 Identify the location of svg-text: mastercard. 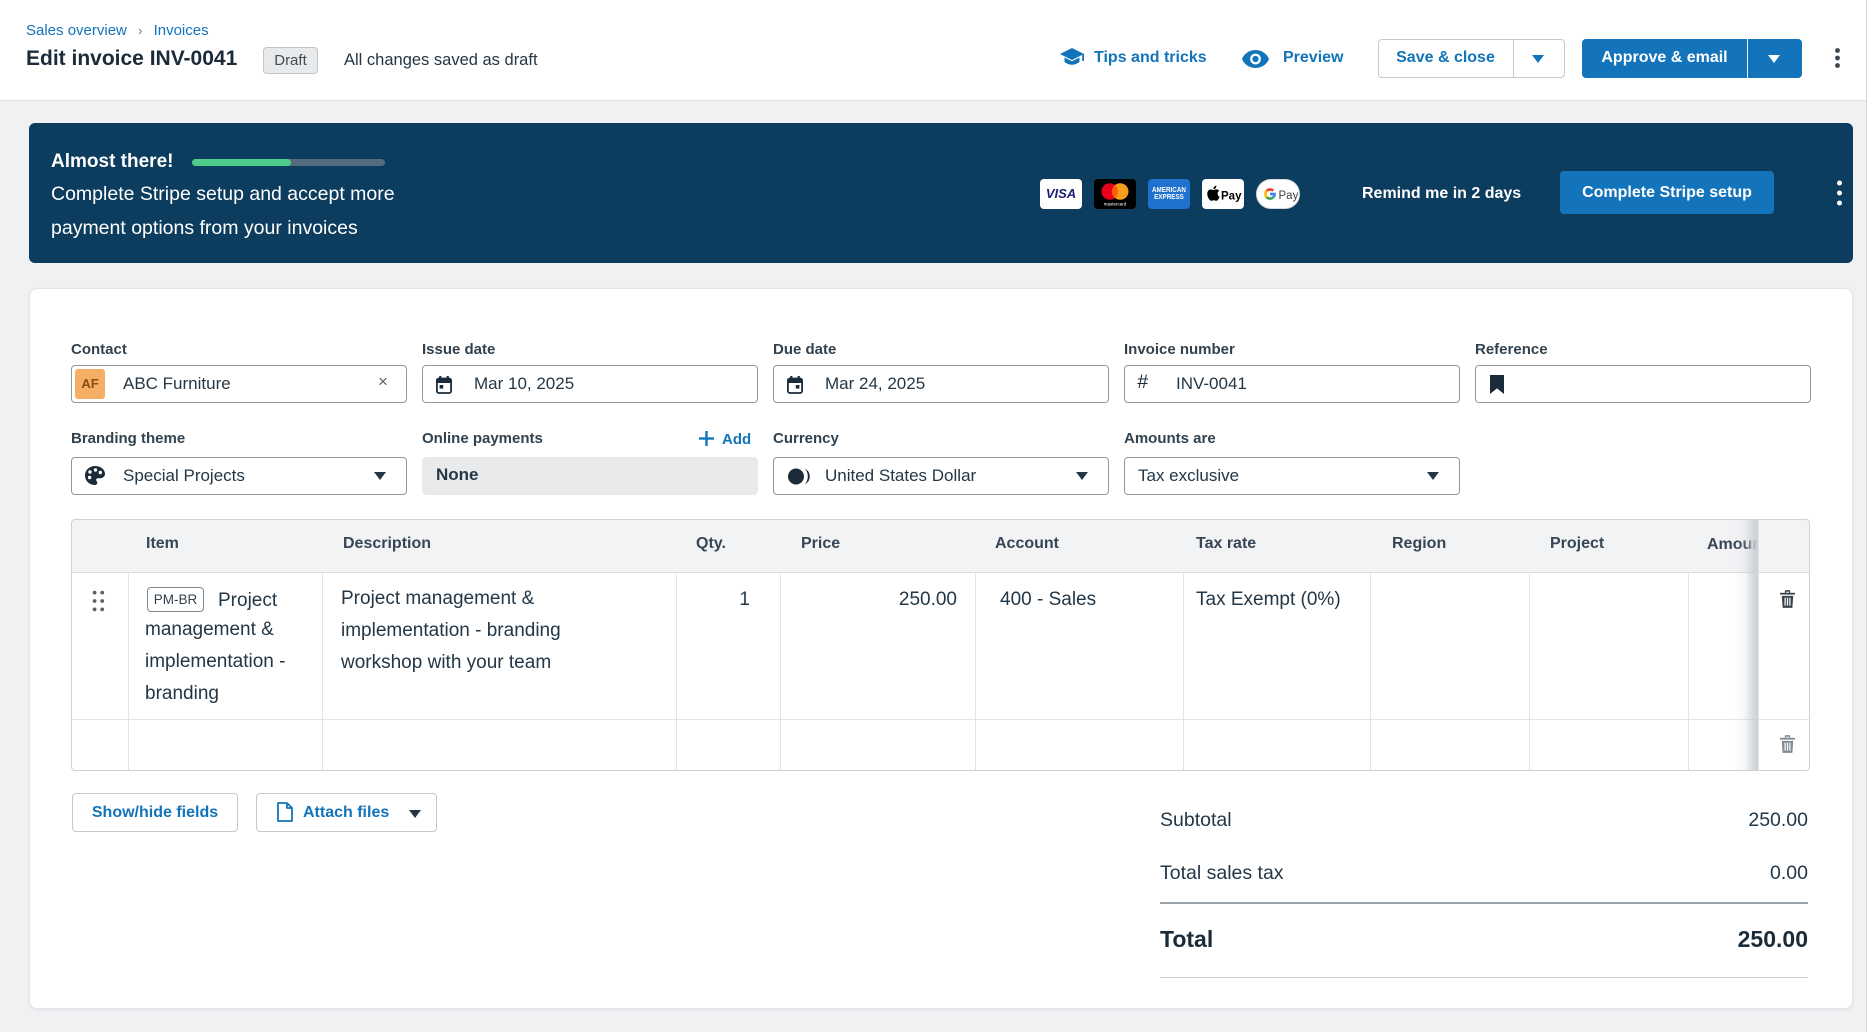
(1115, 204).